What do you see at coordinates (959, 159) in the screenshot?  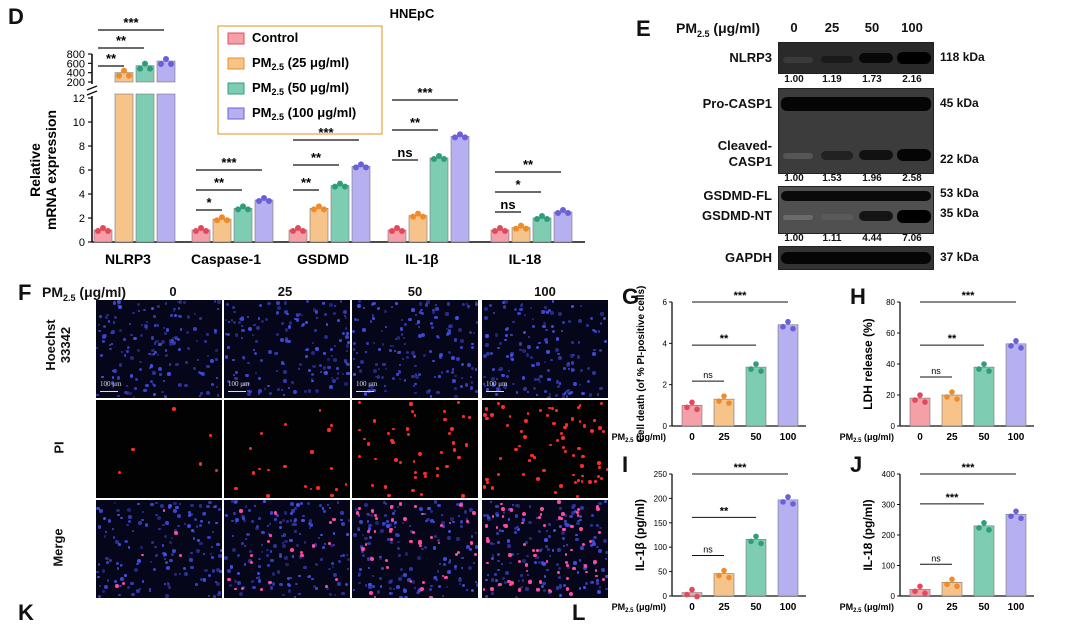 I see `blot-kda-cleaved-casp1: 22 kDa` at bounding box center [959, 159].